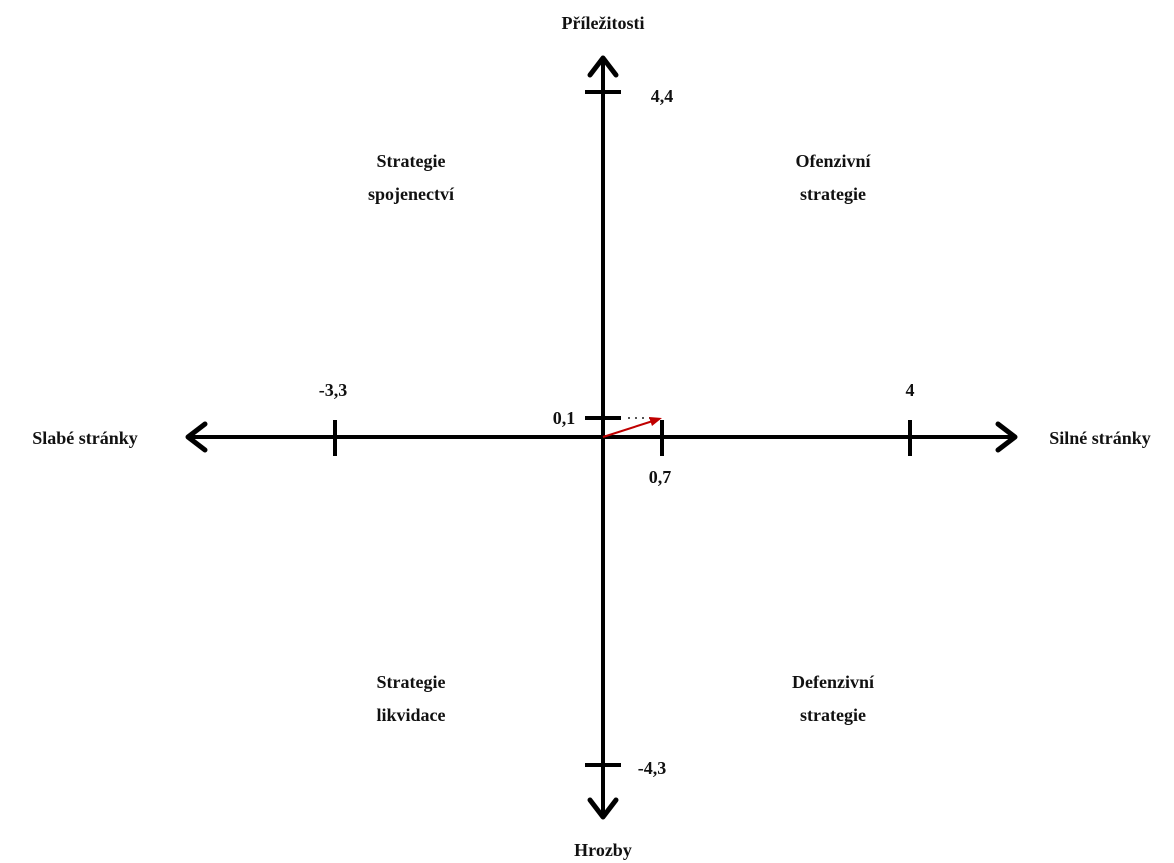  Describe the element at coordinates (660, 477) in the screenshot. I see `tick-label: 0,7` at that location.